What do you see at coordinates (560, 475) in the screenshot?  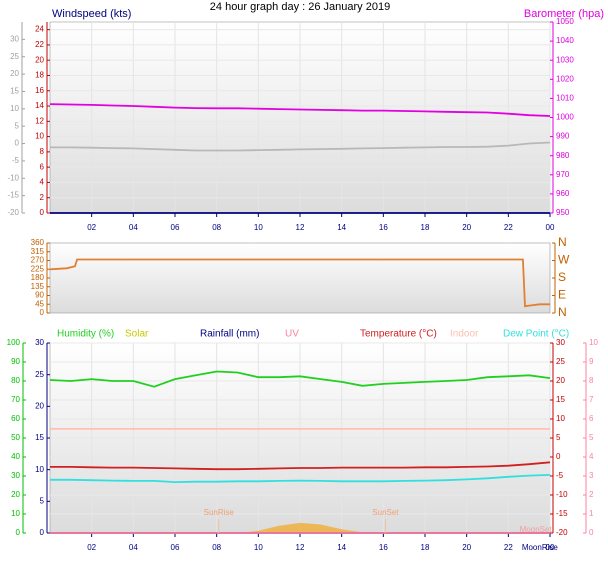 I see `y-tick-label: -5` at bounding box center [560, 475].